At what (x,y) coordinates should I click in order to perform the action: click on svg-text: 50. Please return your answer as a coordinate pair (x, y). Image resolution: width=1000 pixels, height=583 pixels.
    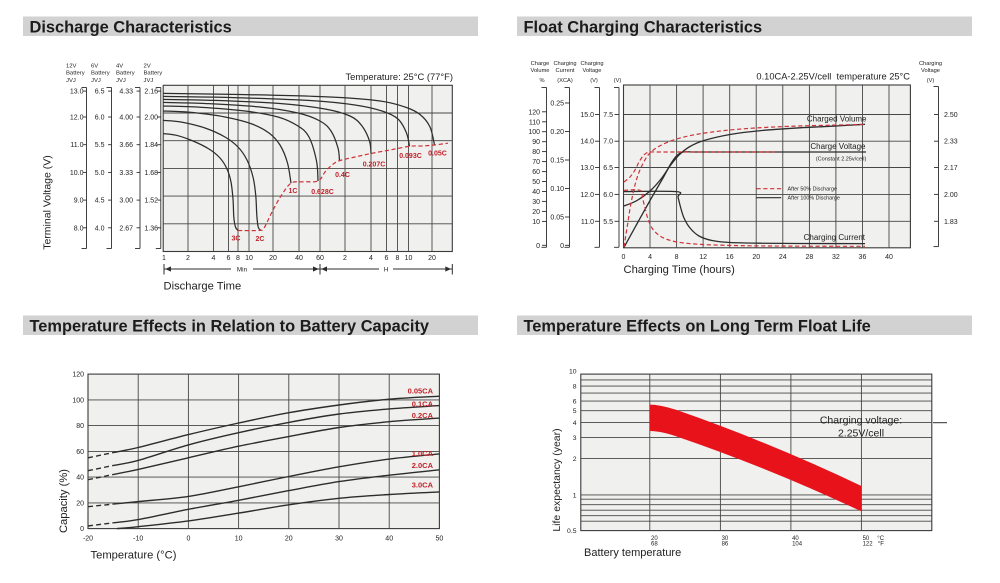
    Looking at the image, I should click on (440, 539).